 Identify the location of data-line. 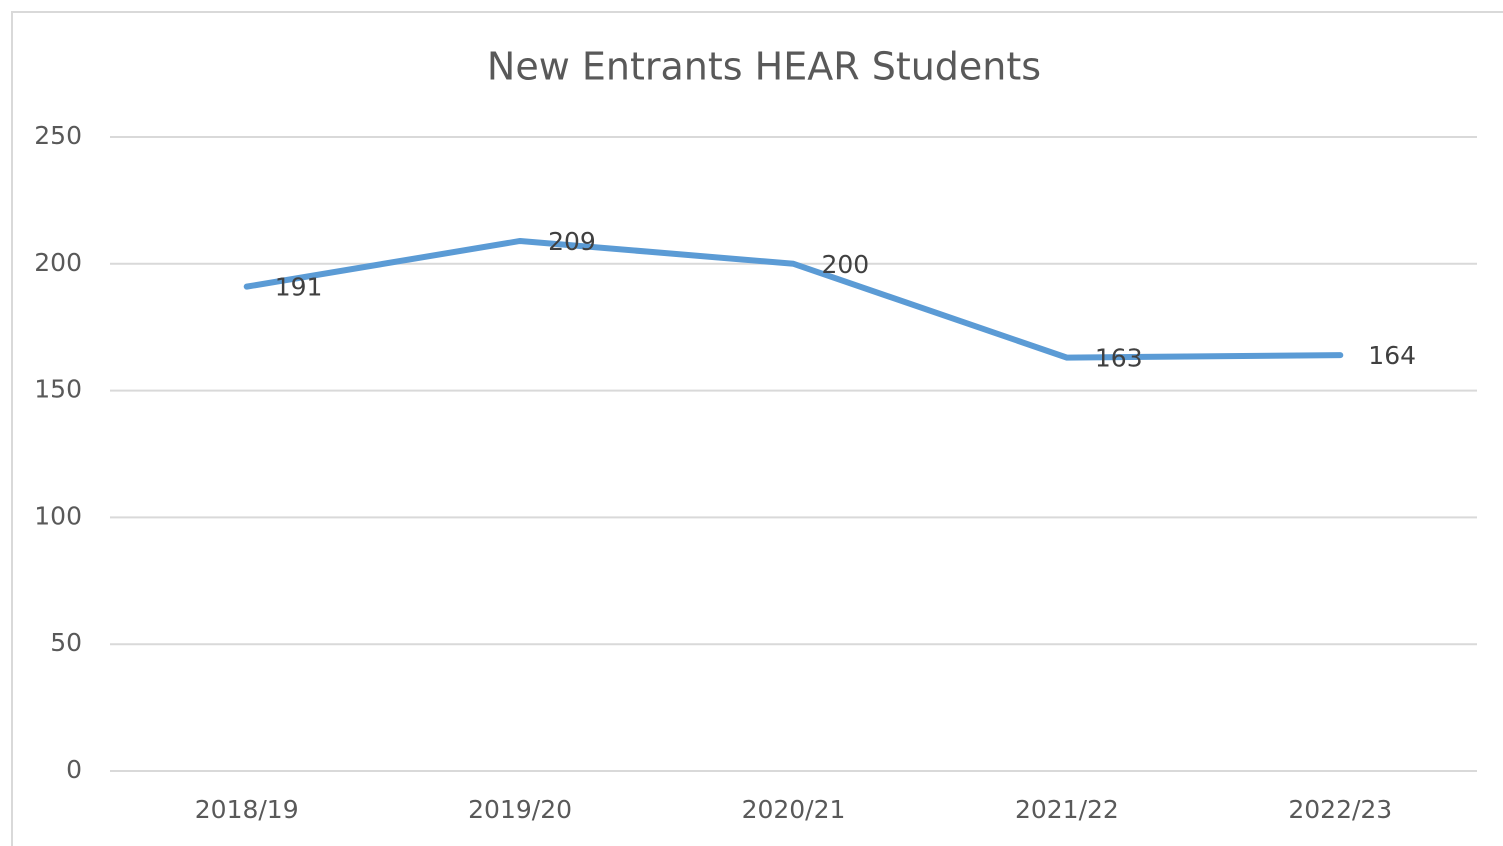
(793, 299).